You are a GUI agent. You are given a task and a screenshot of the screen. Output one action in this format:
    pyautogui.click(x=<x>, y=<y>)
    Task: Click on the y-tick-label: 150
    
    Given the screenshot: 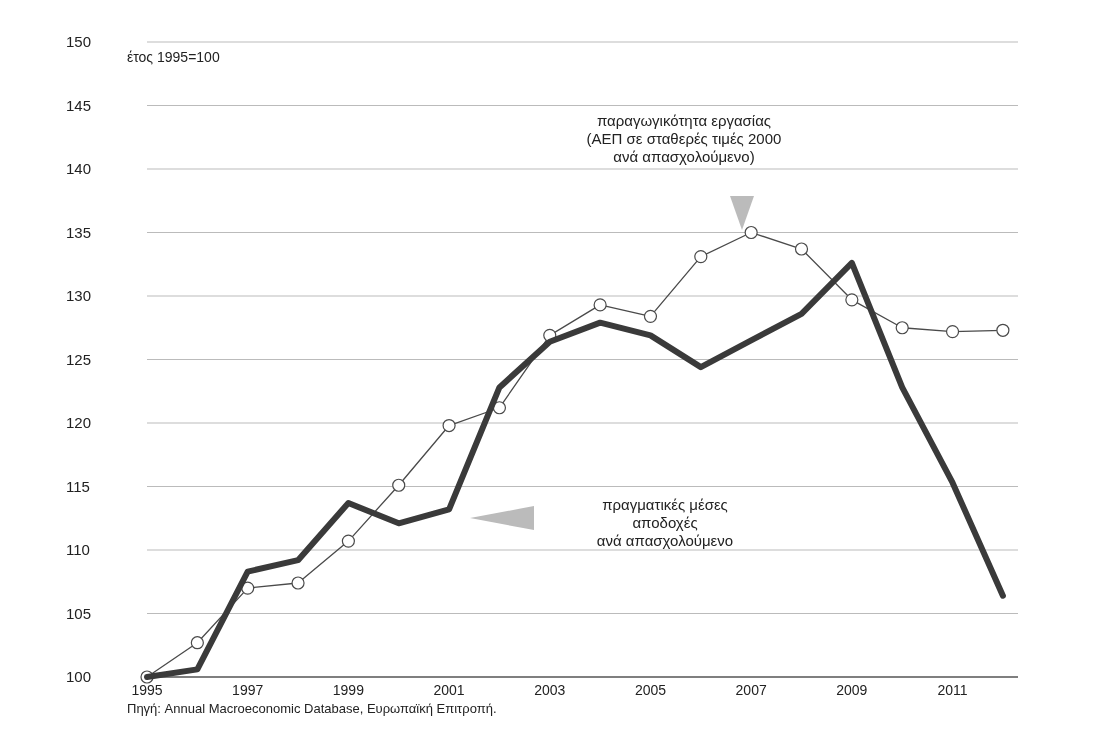 What is the action you would take?
    pyautogui.click(x=79, y=41)
    